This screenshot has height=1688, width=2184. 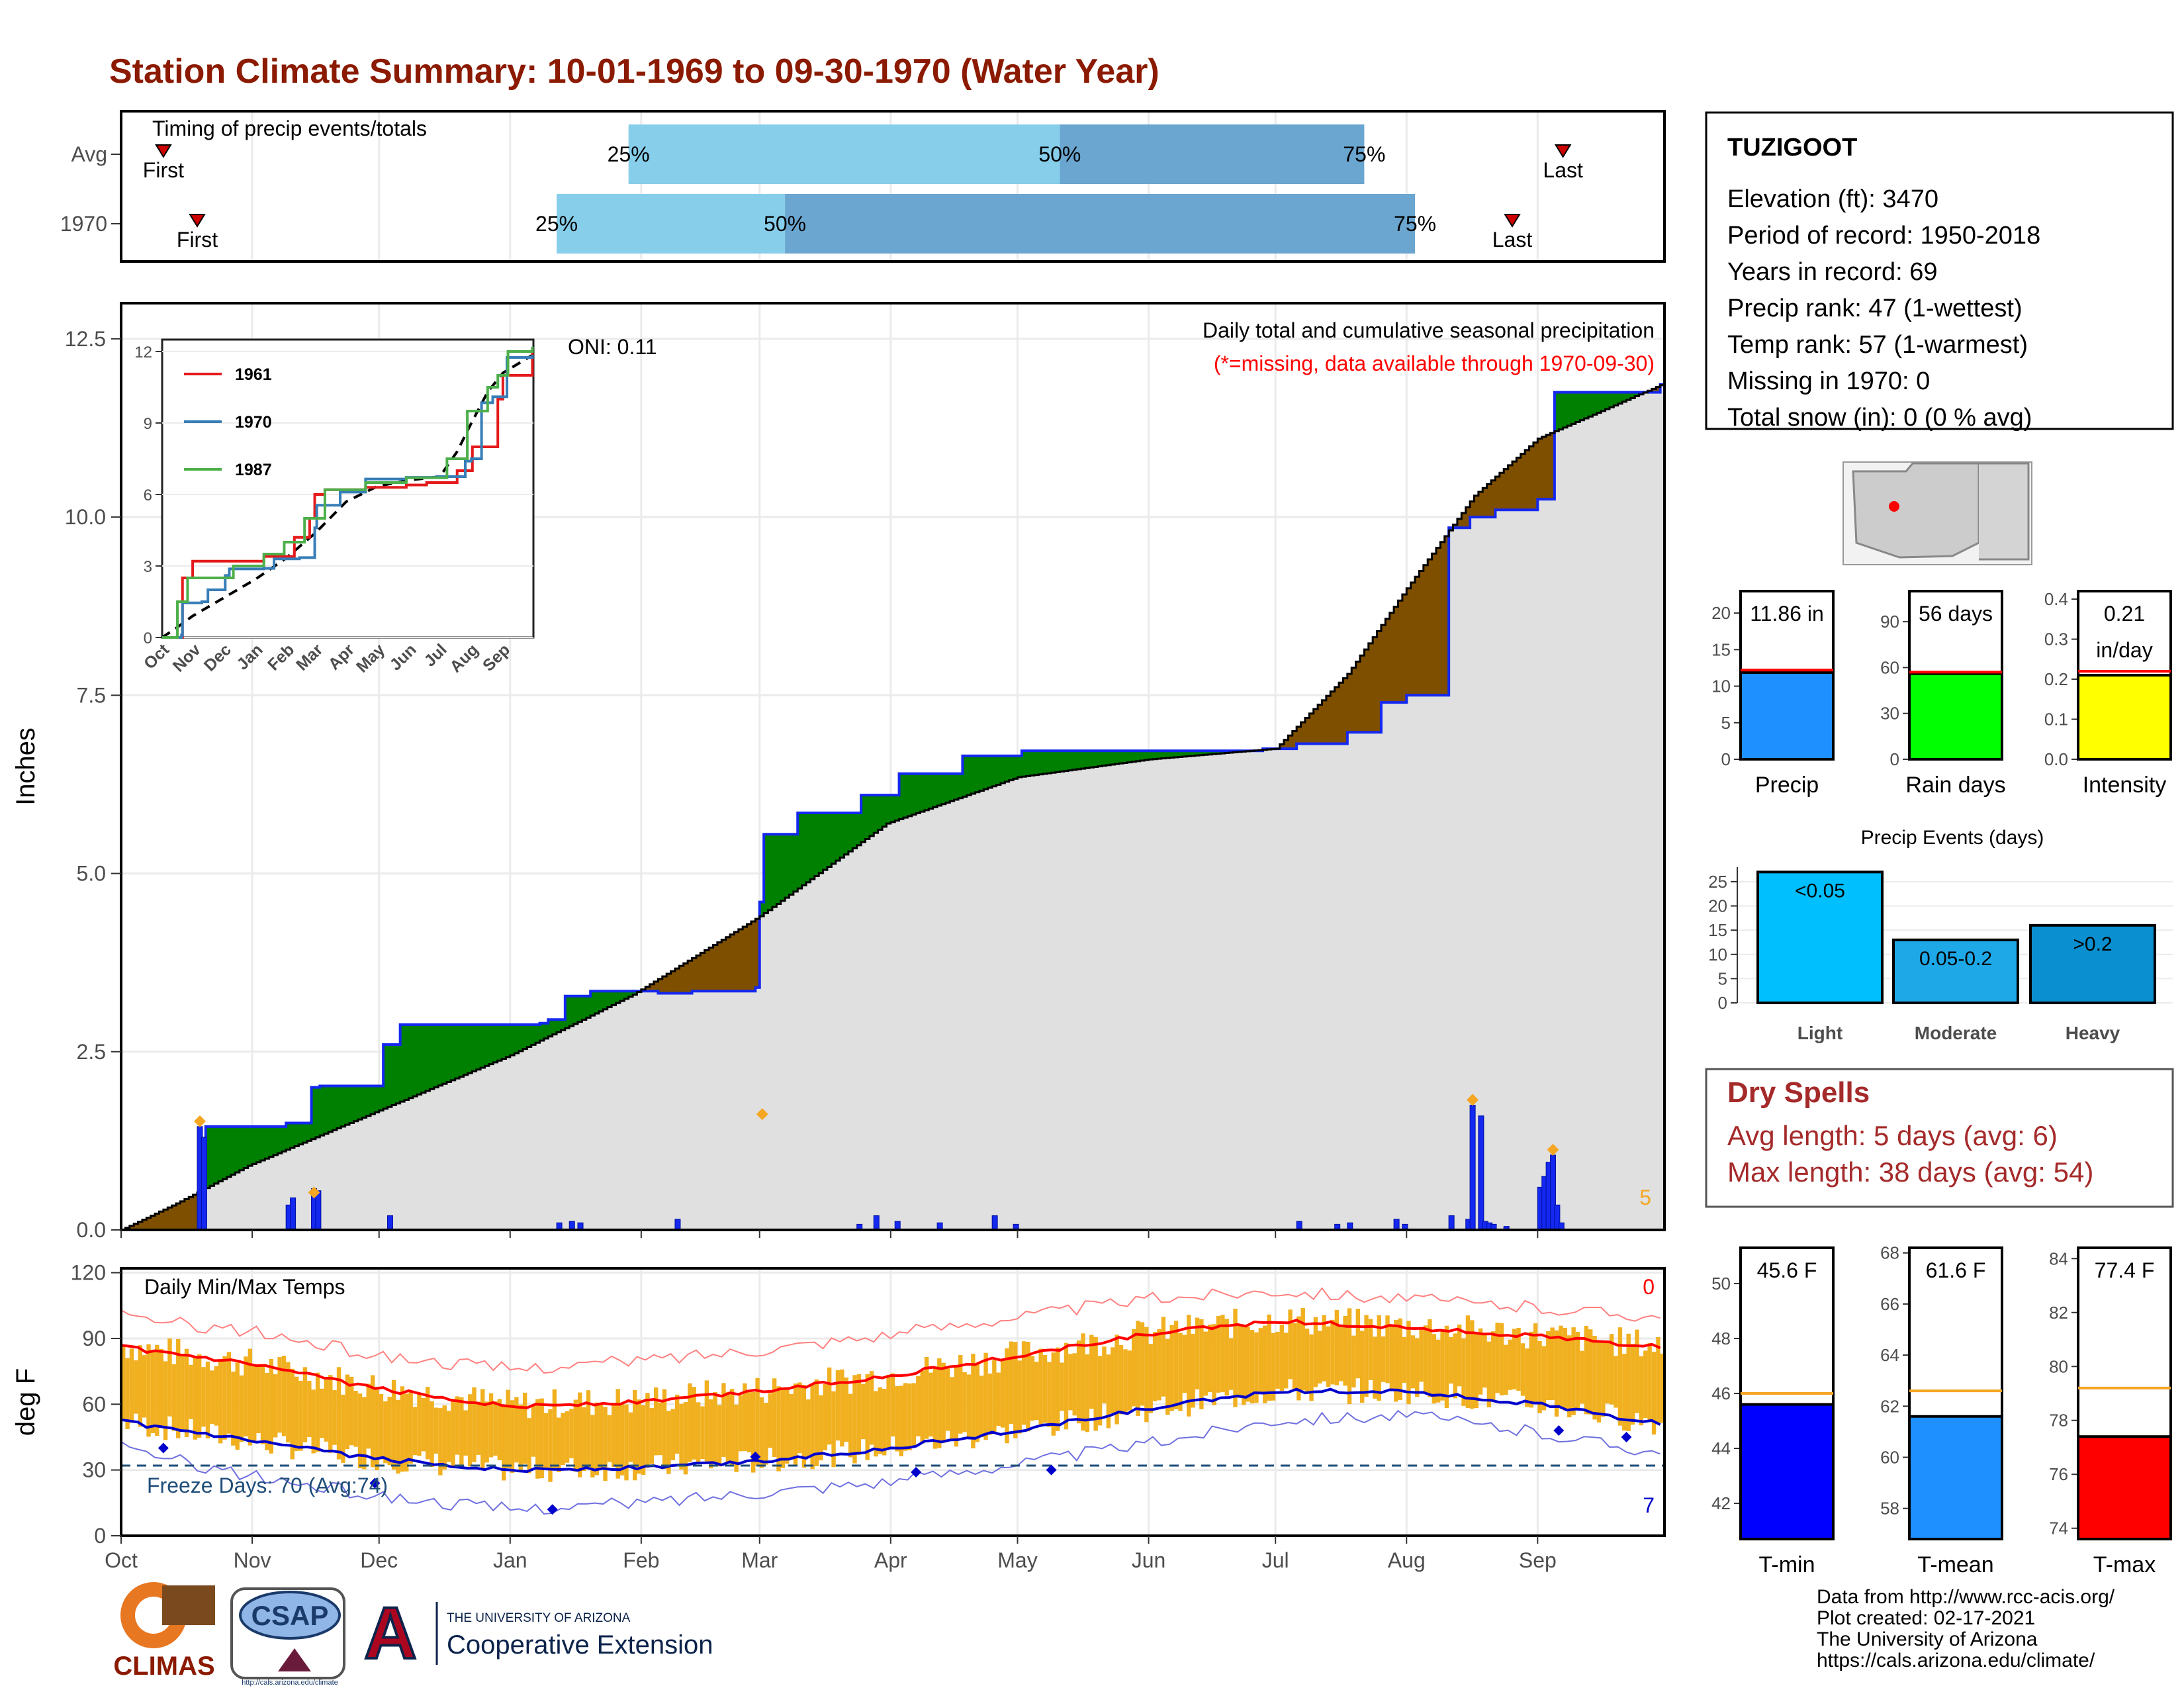 I want to click on inset-y-tick-label: 12, so click(x=143, y=352).